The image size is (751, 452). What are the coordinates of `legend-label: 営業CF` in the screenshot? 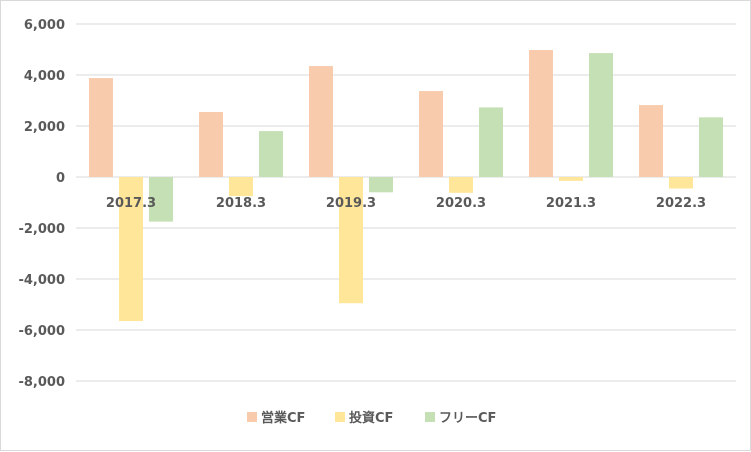 It's located at (283, 418).